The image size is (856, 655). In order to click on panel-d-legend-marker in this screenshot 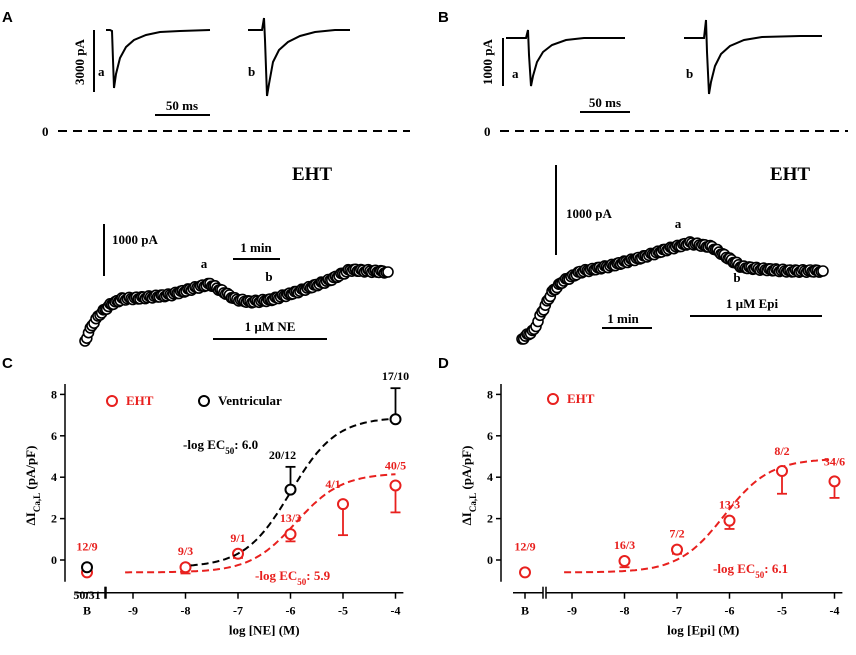, I will do `click(553, 399)`.